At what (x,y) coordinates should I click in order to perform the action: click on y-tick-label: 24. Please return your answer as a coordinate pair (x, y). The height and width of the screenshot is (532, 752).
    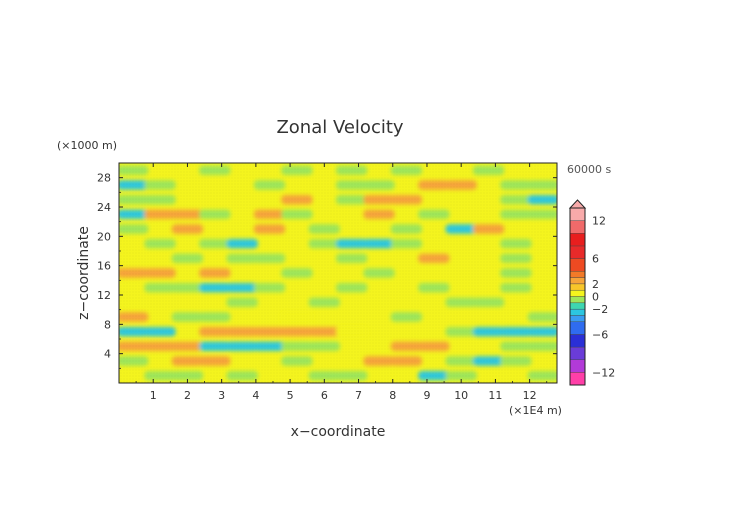
    Looking at the image, I should click on (104, 207).